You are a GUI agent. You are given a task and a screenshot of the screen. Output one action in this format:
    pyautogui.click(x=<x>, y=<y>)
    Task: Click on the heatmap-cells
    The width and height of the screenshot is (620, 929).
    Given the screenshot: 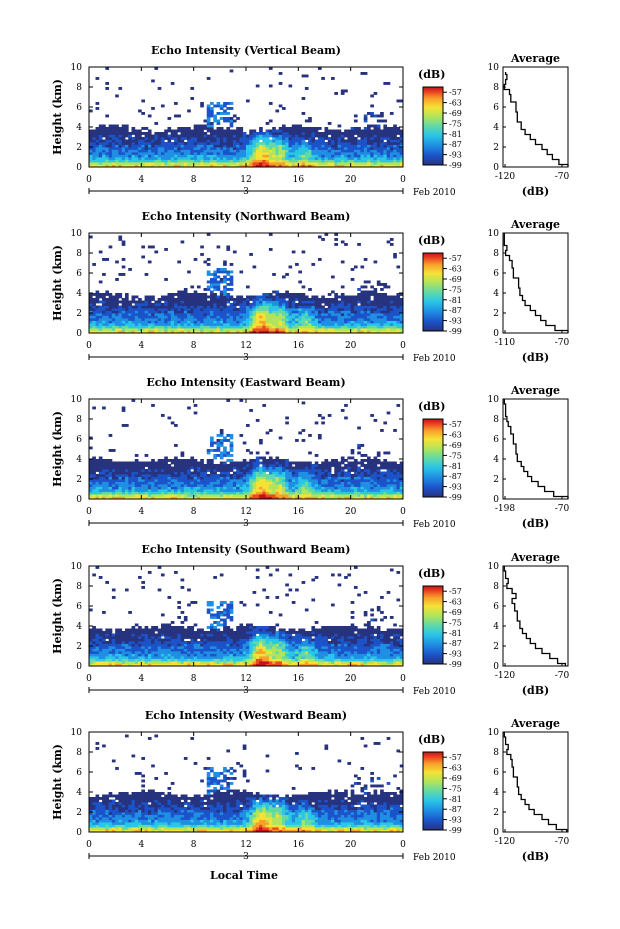 What is the action you would take?
    pyautogui.click(x=246, y=283)
    